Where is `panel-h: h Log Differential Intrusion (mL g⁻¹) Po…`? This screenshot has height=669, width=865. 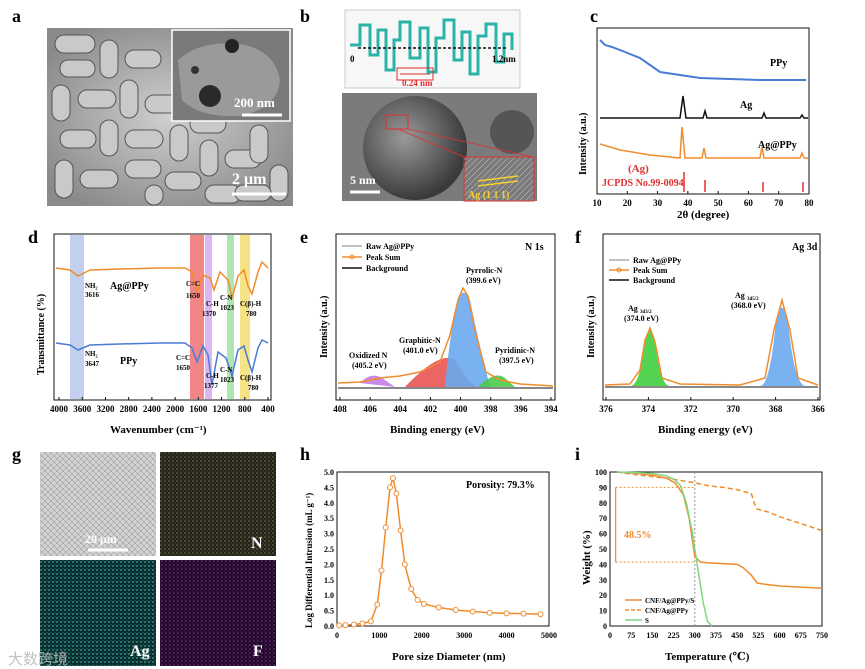 panel-h: h Log Differential Intrusion (mL g⁻¹) Po… is located at coordinates (428, 553).